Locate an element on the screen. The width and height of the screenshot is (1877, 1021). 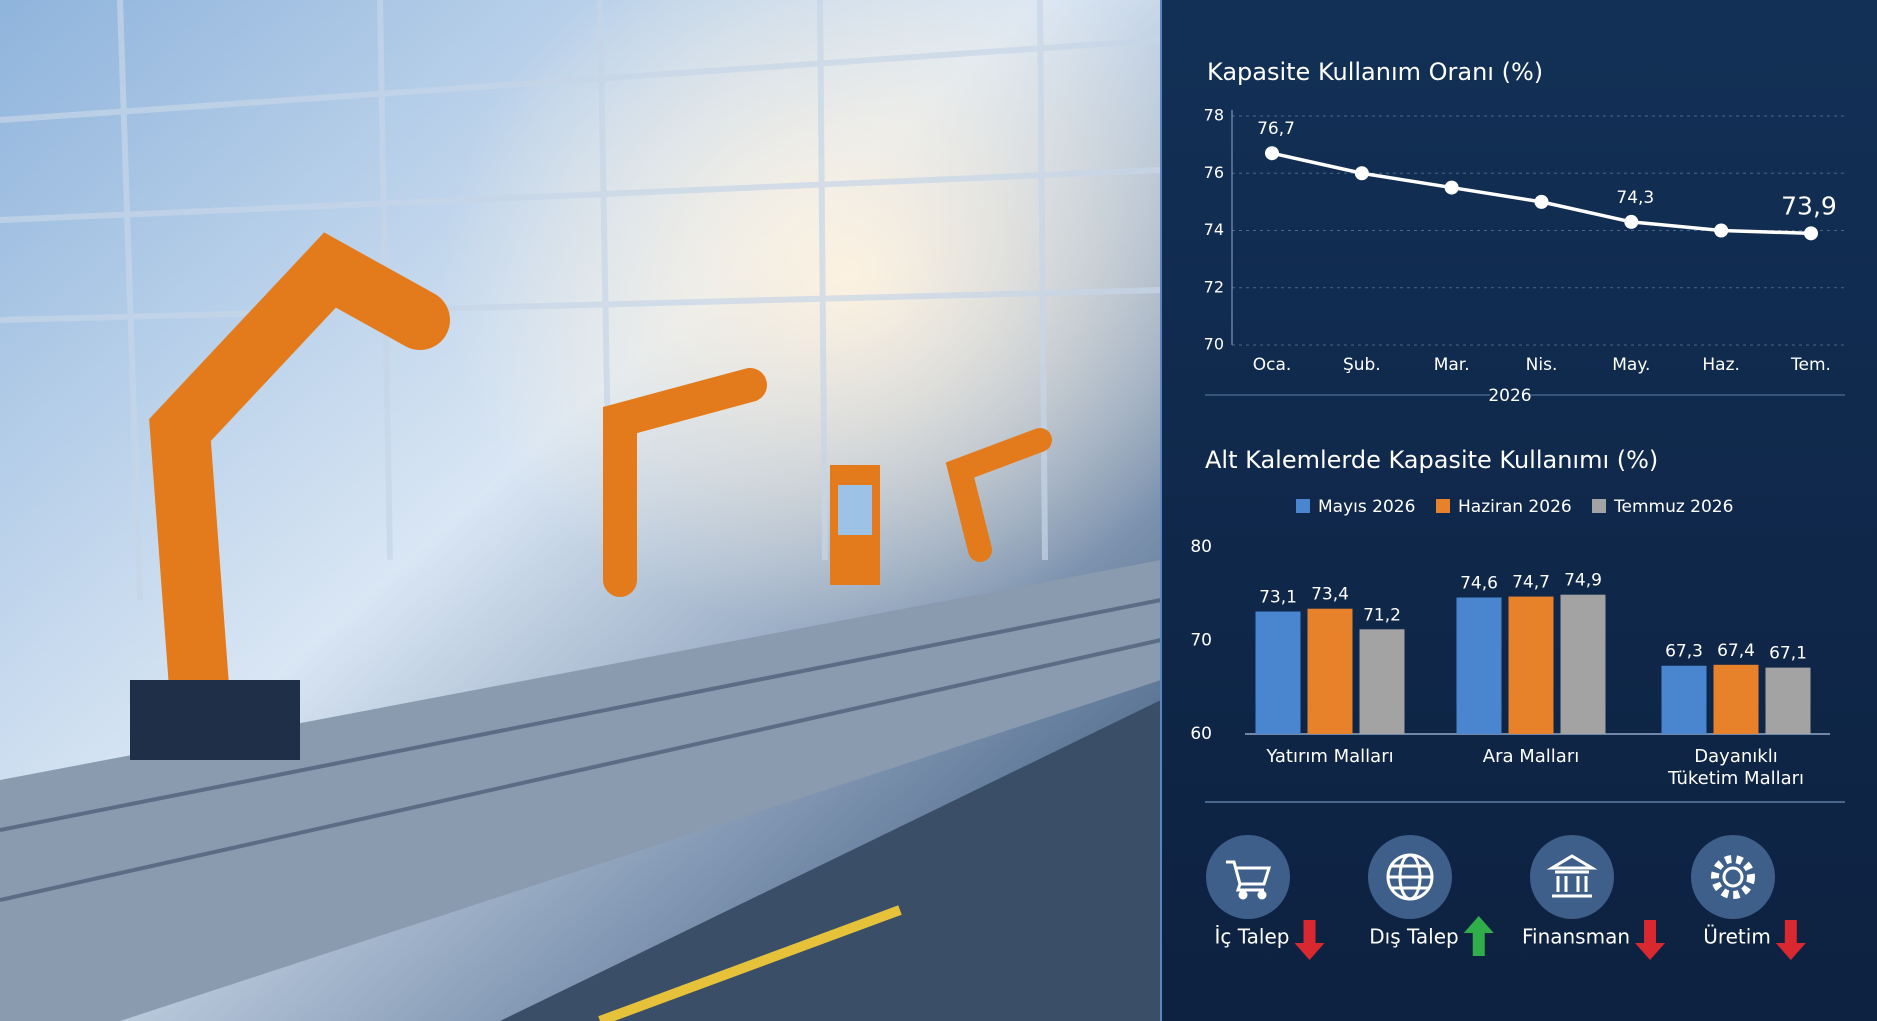
x-tick-label: Şub. is located at coordinates (1362, 365).